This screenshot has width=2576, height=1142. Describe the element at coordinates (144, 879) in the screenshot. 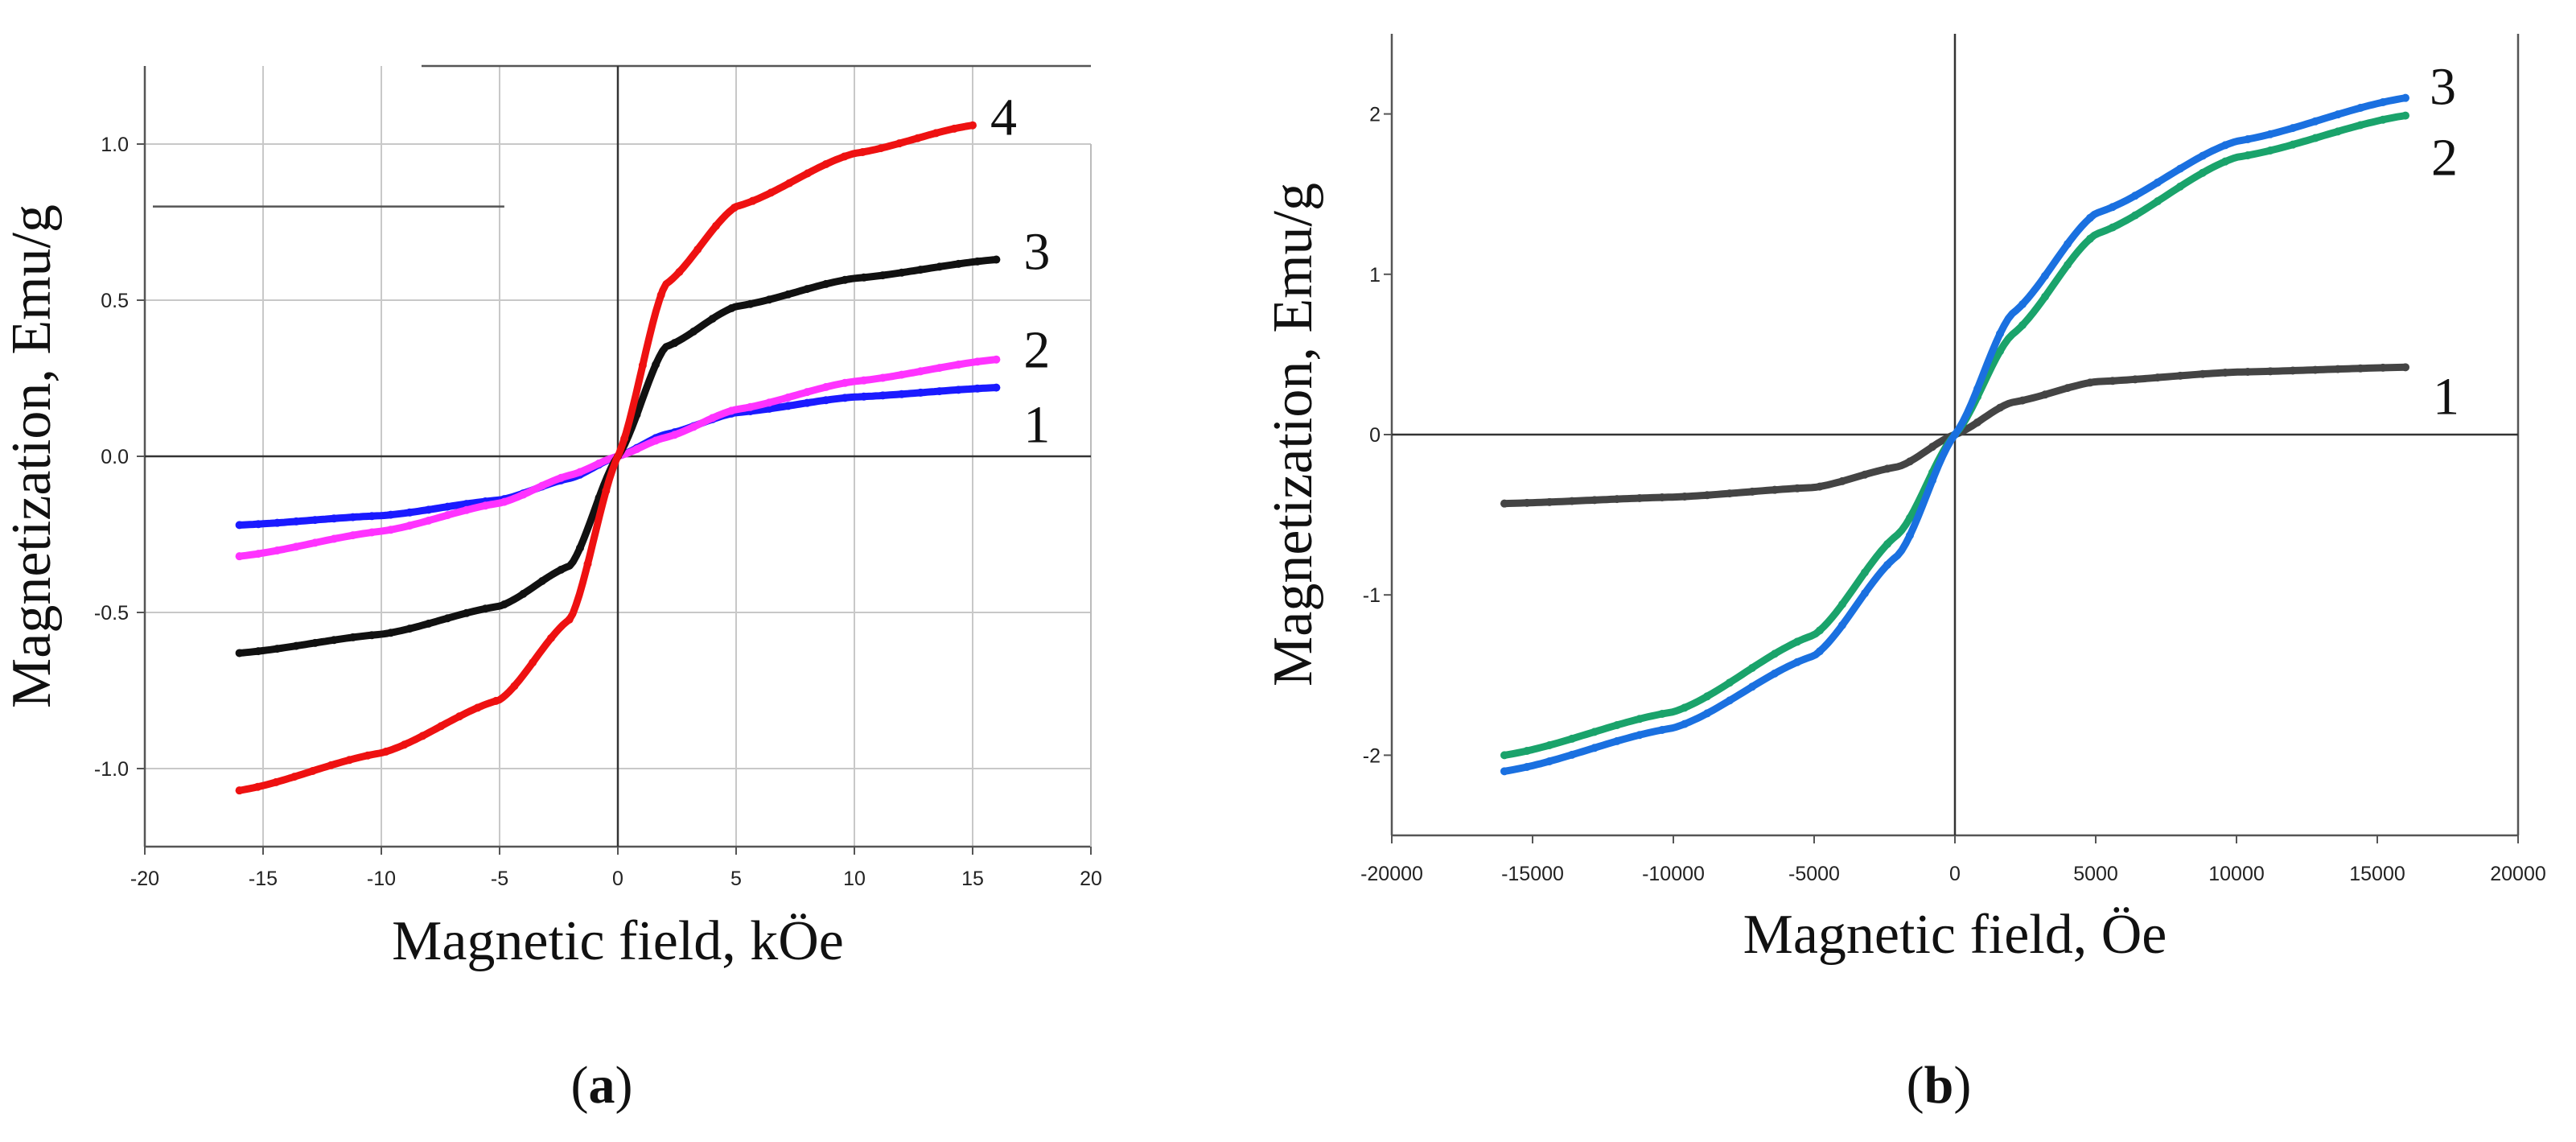

I see `x-tick-label: -20` at that location.